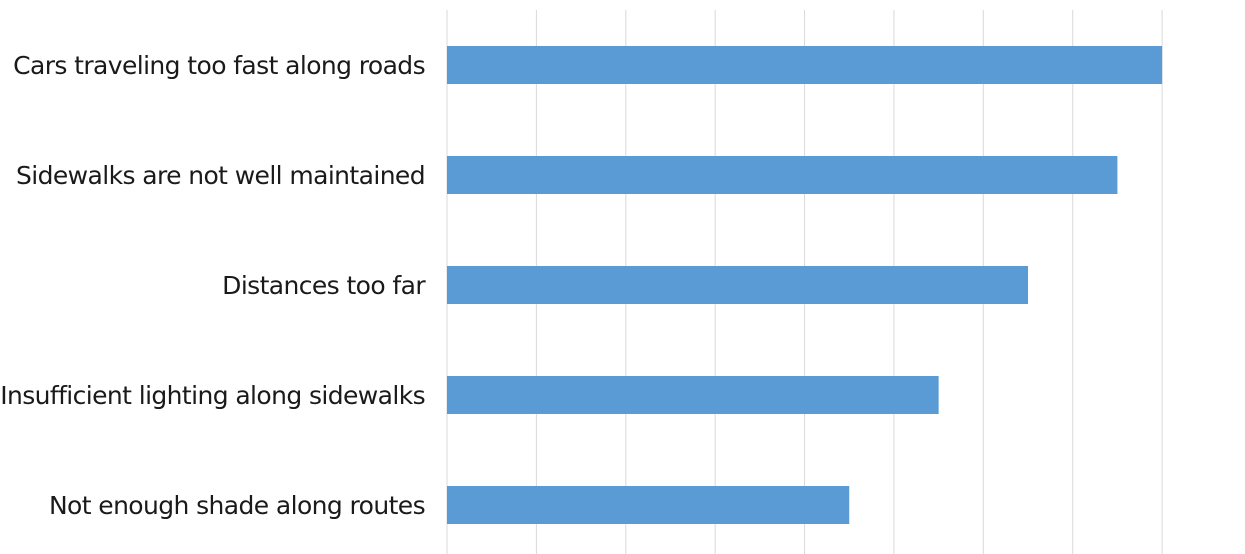 The width and height of the screenshot is (1245, 554). What do you see at coordinates (219, 65) in the screenshot?
I see `category-label: Cars traveling too fast along roads` at bounding box center [219, 65].